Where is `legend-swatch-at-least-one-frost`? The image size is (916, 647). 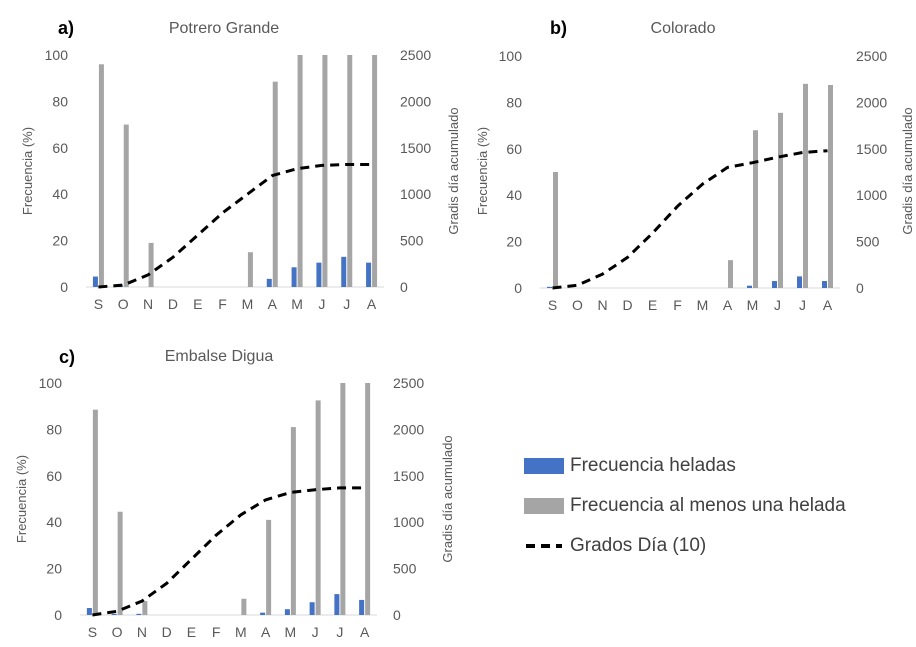 legend-swatch-at-least-one-frost is located at coordinates (544, 506).